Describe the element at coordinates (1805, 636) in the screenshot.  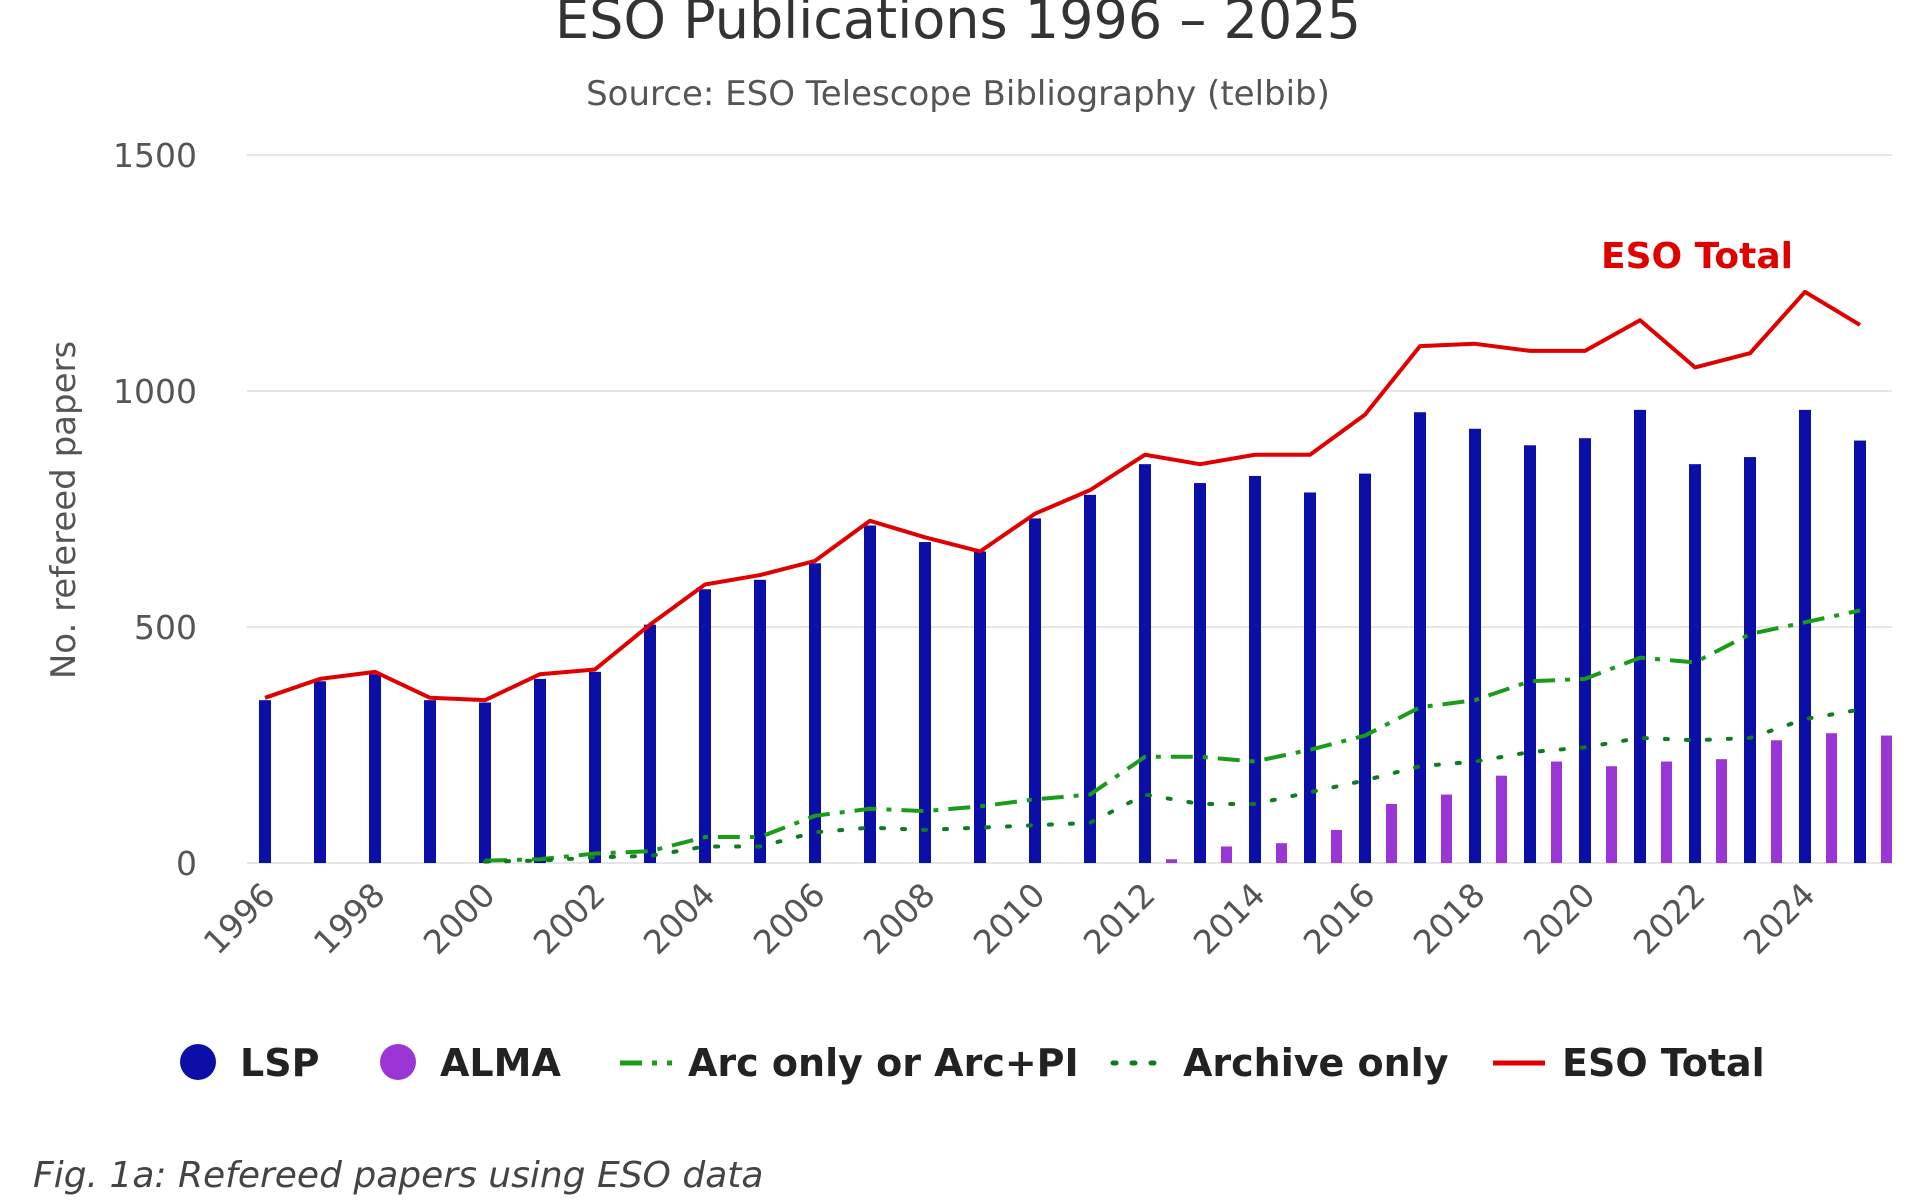
I see `bar-lsp-2024` at that location.